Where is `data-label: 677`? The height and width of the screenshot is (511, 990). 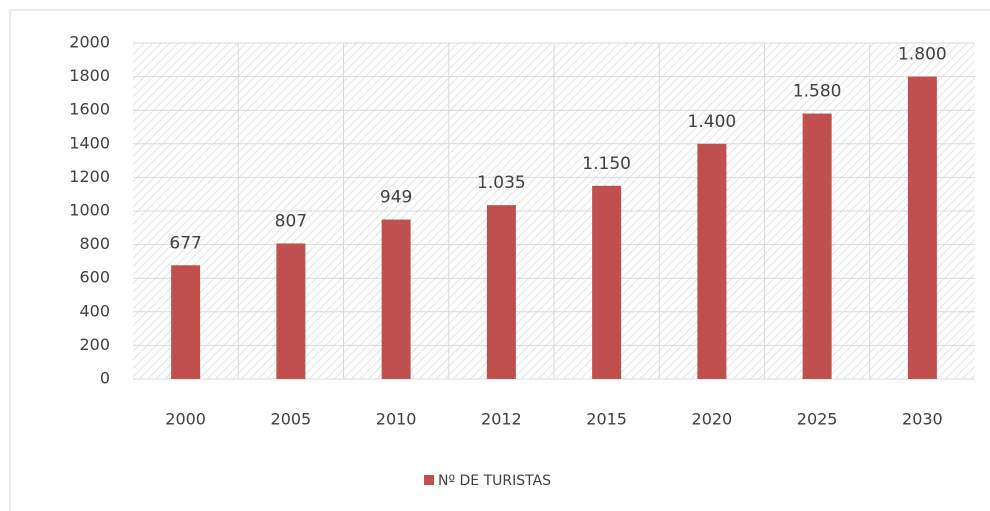 data-label: 677 is located at coordinates (185, 243).